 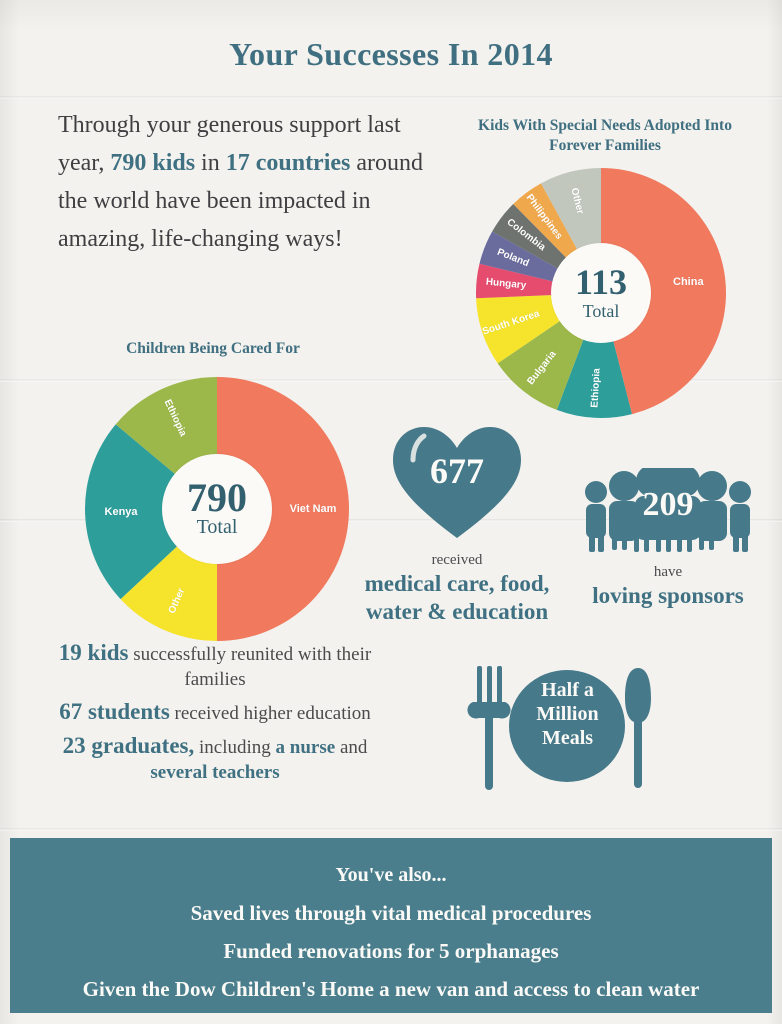 I want to click on students-text: received higher education, so click(x=270, y=713).